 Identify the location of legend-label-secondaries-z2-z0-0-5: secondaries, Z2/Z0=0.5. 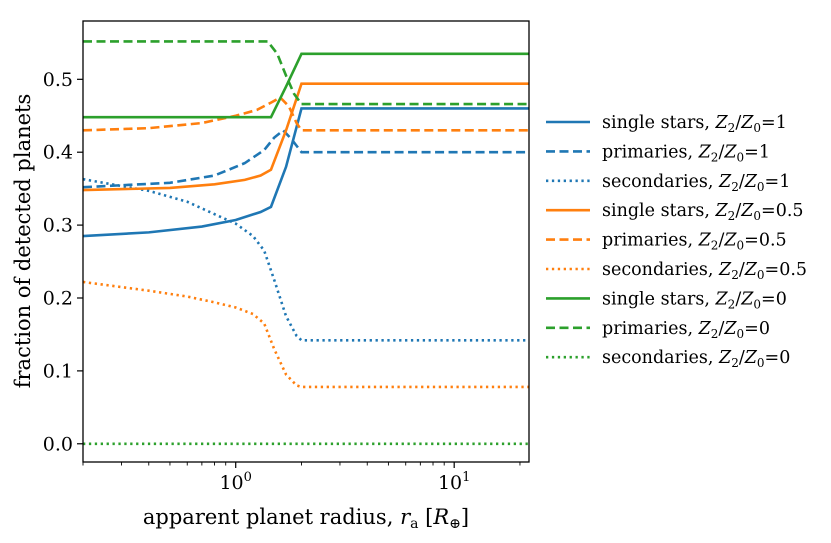
(704, 271).